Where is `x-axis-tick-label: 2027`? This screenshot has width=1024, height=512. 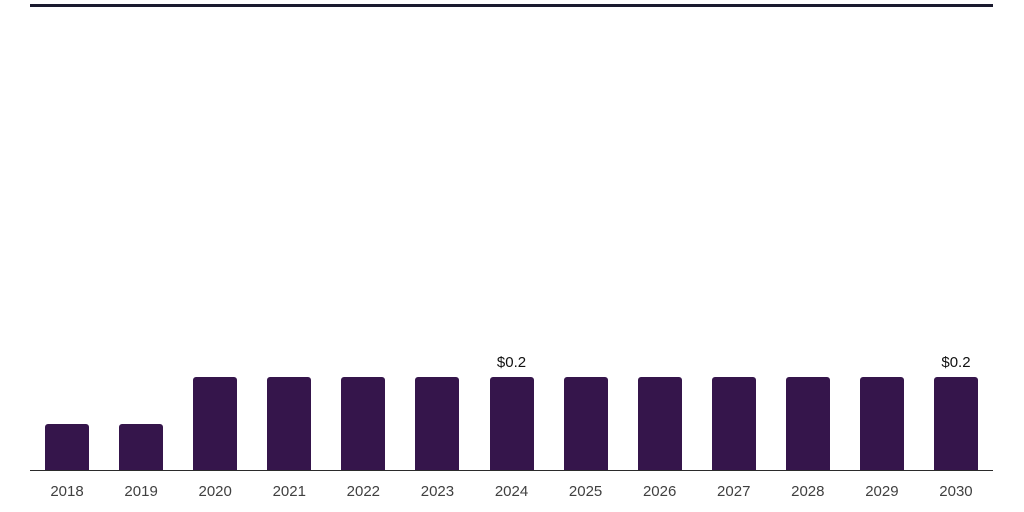 x-axis-tick-label: 2027 is located at coordinates (734, 491).